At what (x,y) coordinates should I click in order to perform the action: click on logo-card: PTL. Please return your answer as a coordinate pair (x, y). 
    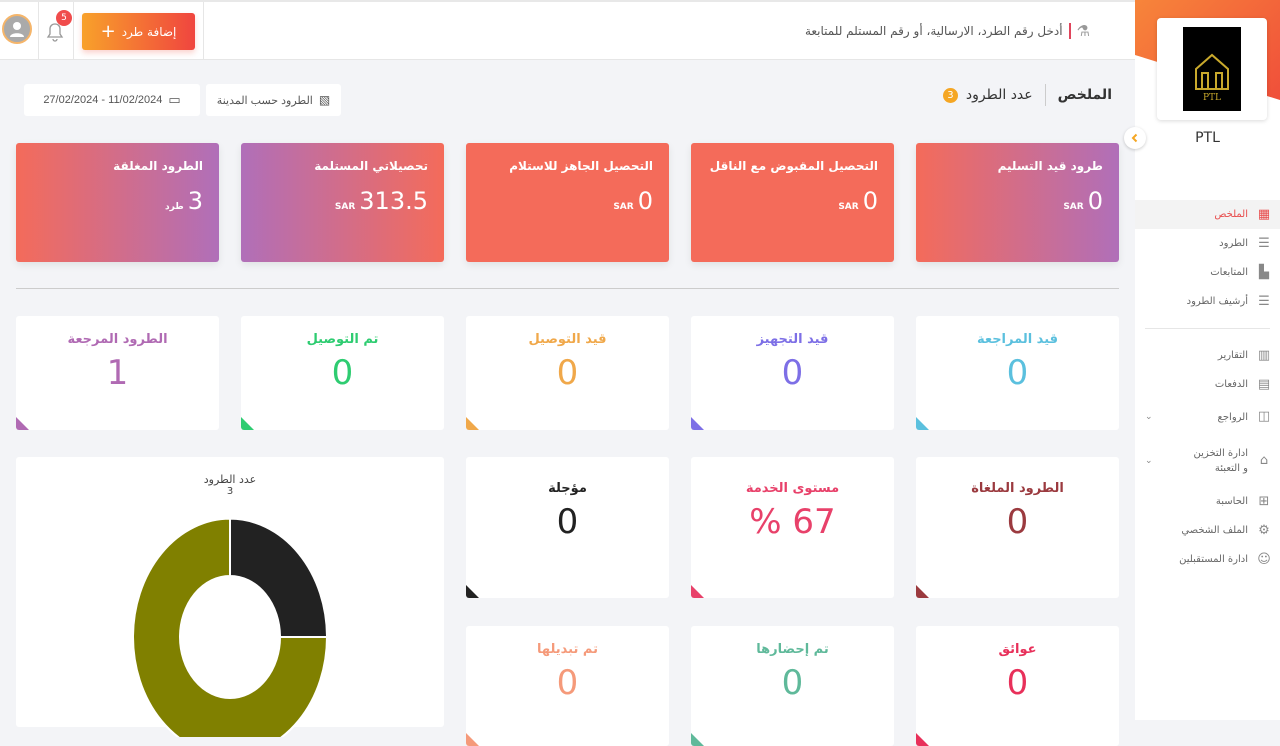
    Looking at the image, I should click on (1212, 69).